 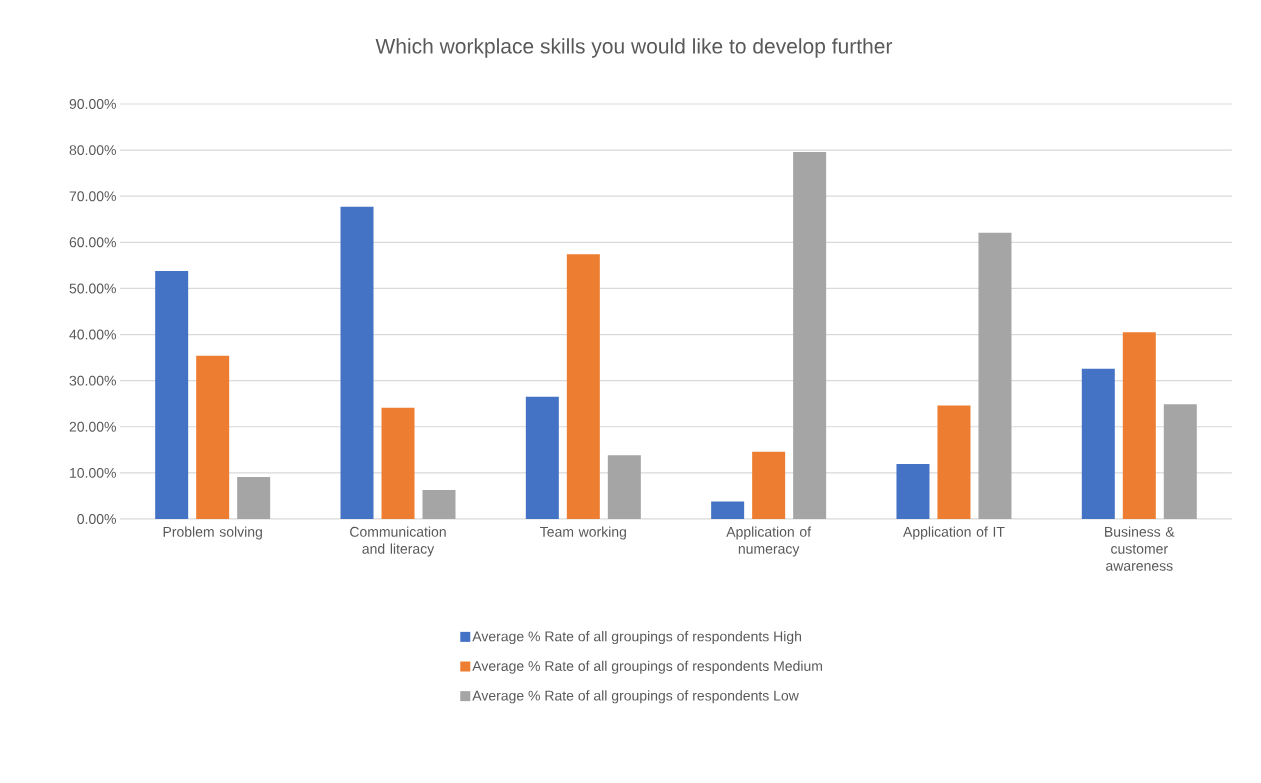 I want to click on x-tick-label: Application of IT, so click(x=954, y=533).